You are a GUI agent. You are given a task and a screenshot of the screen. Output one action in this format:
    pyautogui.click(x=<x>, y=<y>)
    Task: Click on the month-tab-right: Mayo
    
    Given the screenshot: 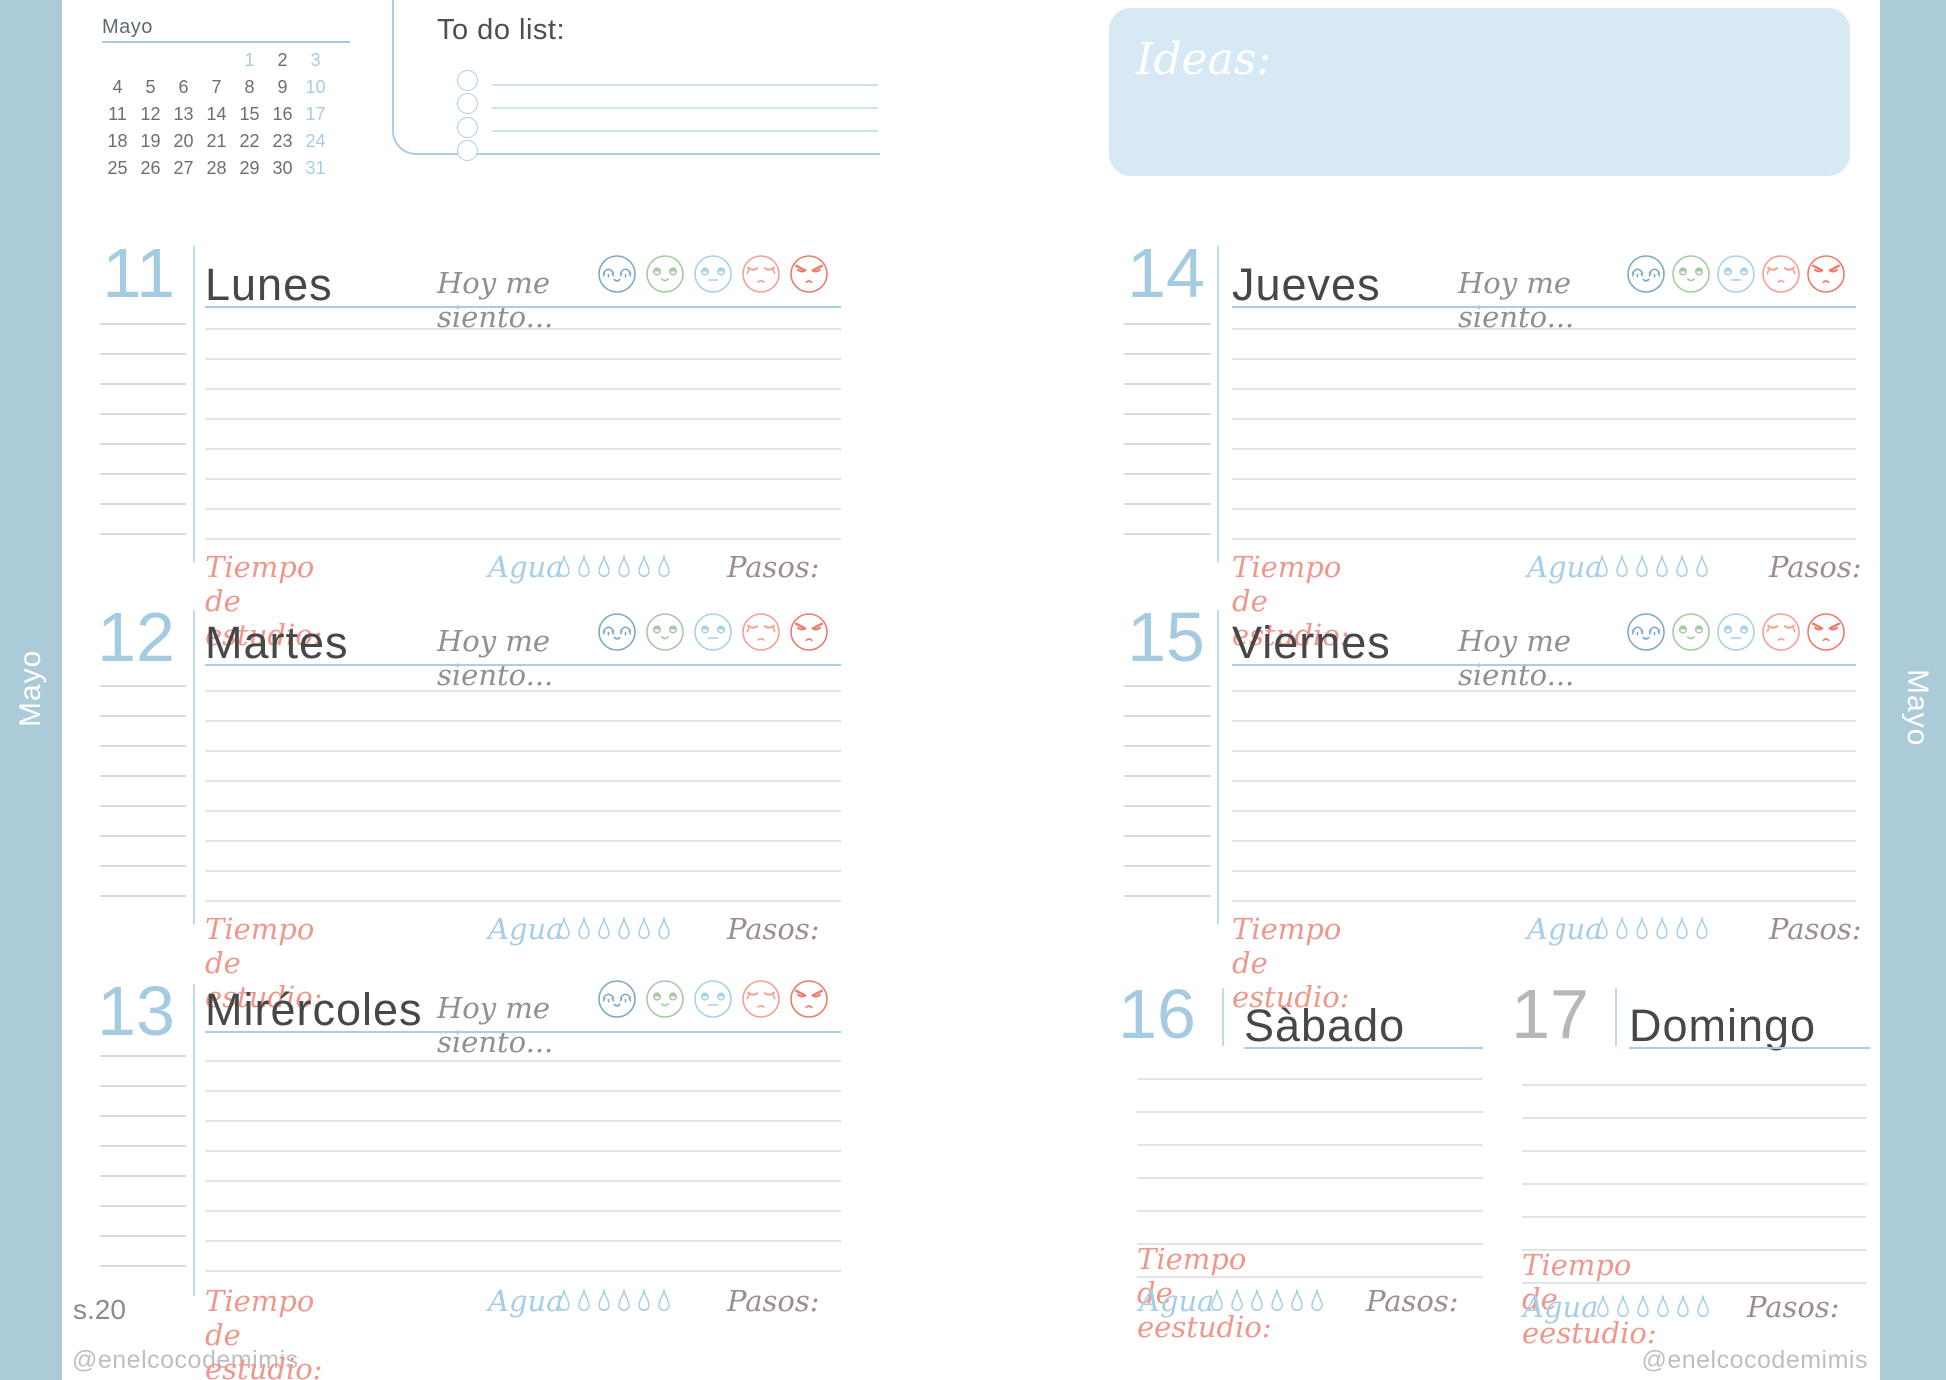 What is the action you would take?
    pyautogui.click(x=1917, y=708)
    